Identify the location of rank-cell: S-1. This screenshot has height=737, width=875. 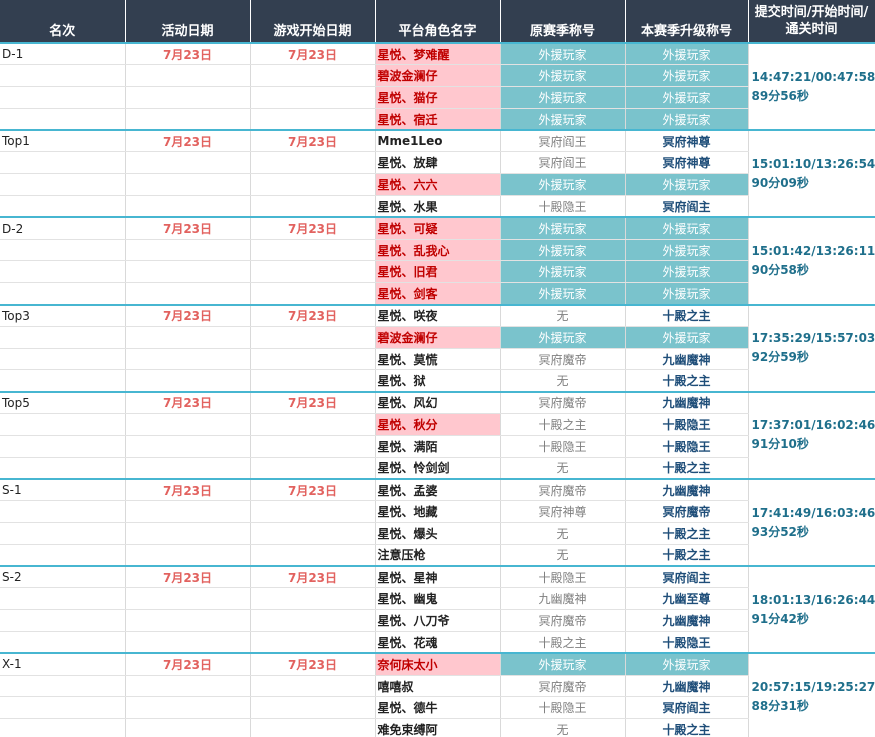
(63, 489).